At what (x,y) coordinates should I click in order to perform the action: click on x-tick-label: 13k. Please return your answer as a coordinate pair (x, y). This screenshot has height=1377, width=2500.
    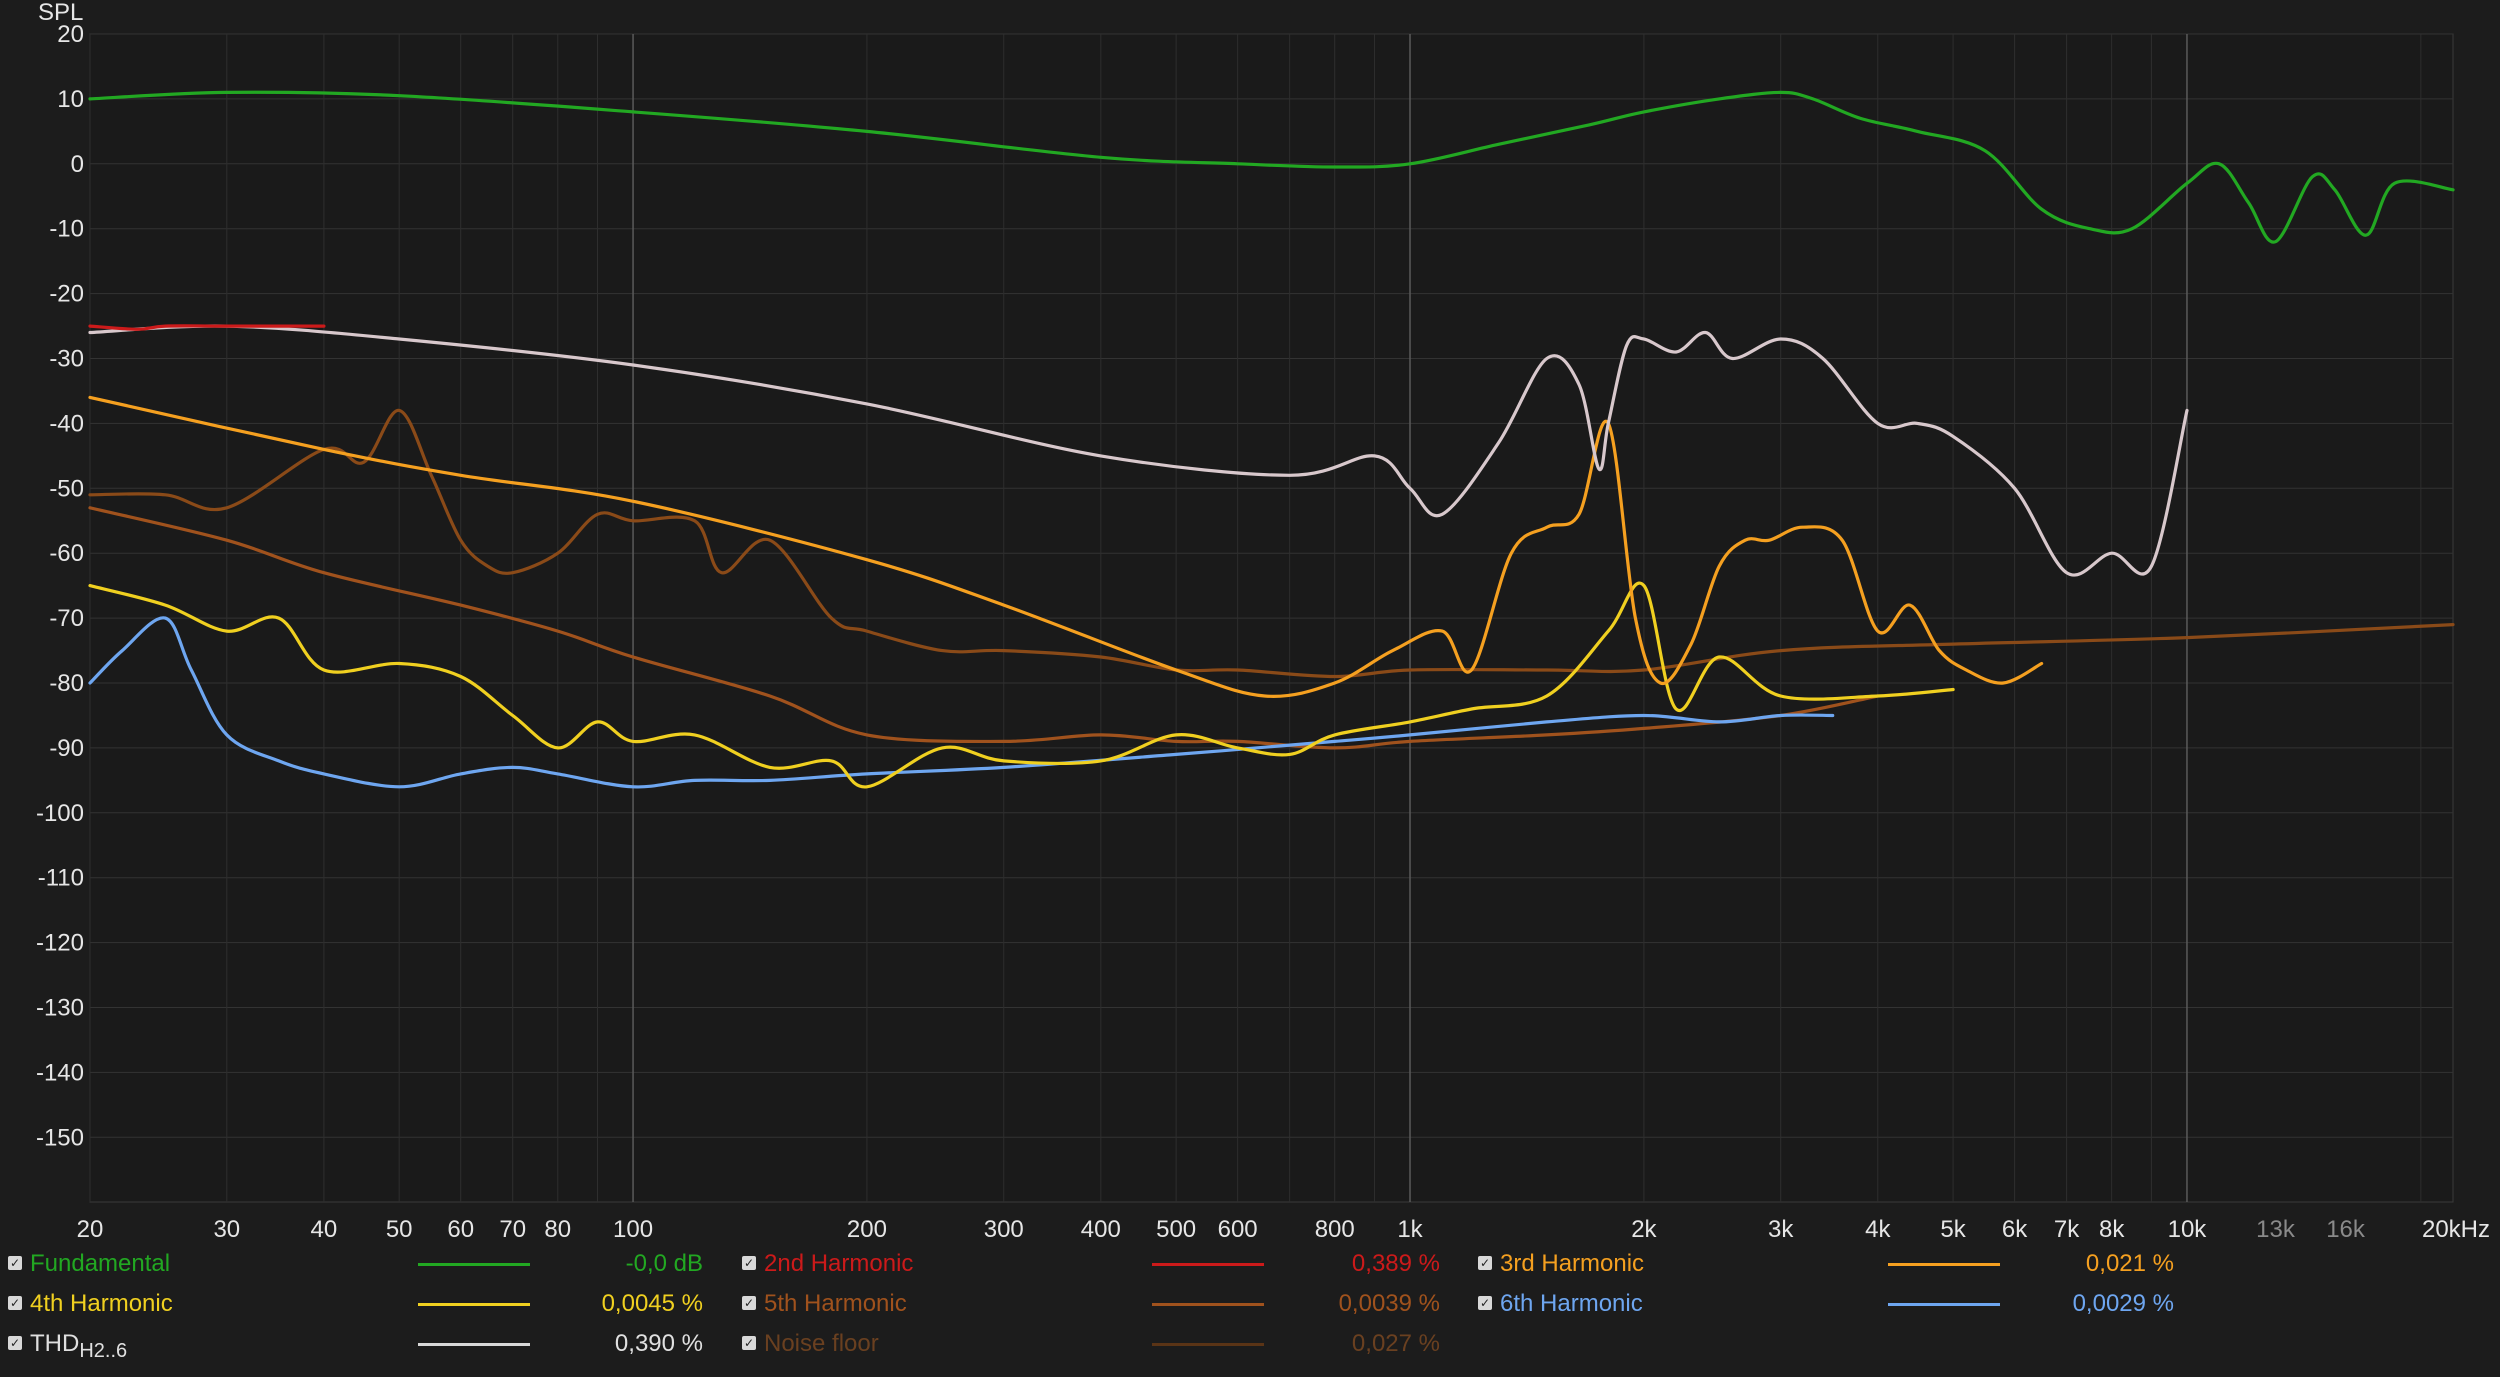
    Looking at the image, I should click on (2276, 1228).